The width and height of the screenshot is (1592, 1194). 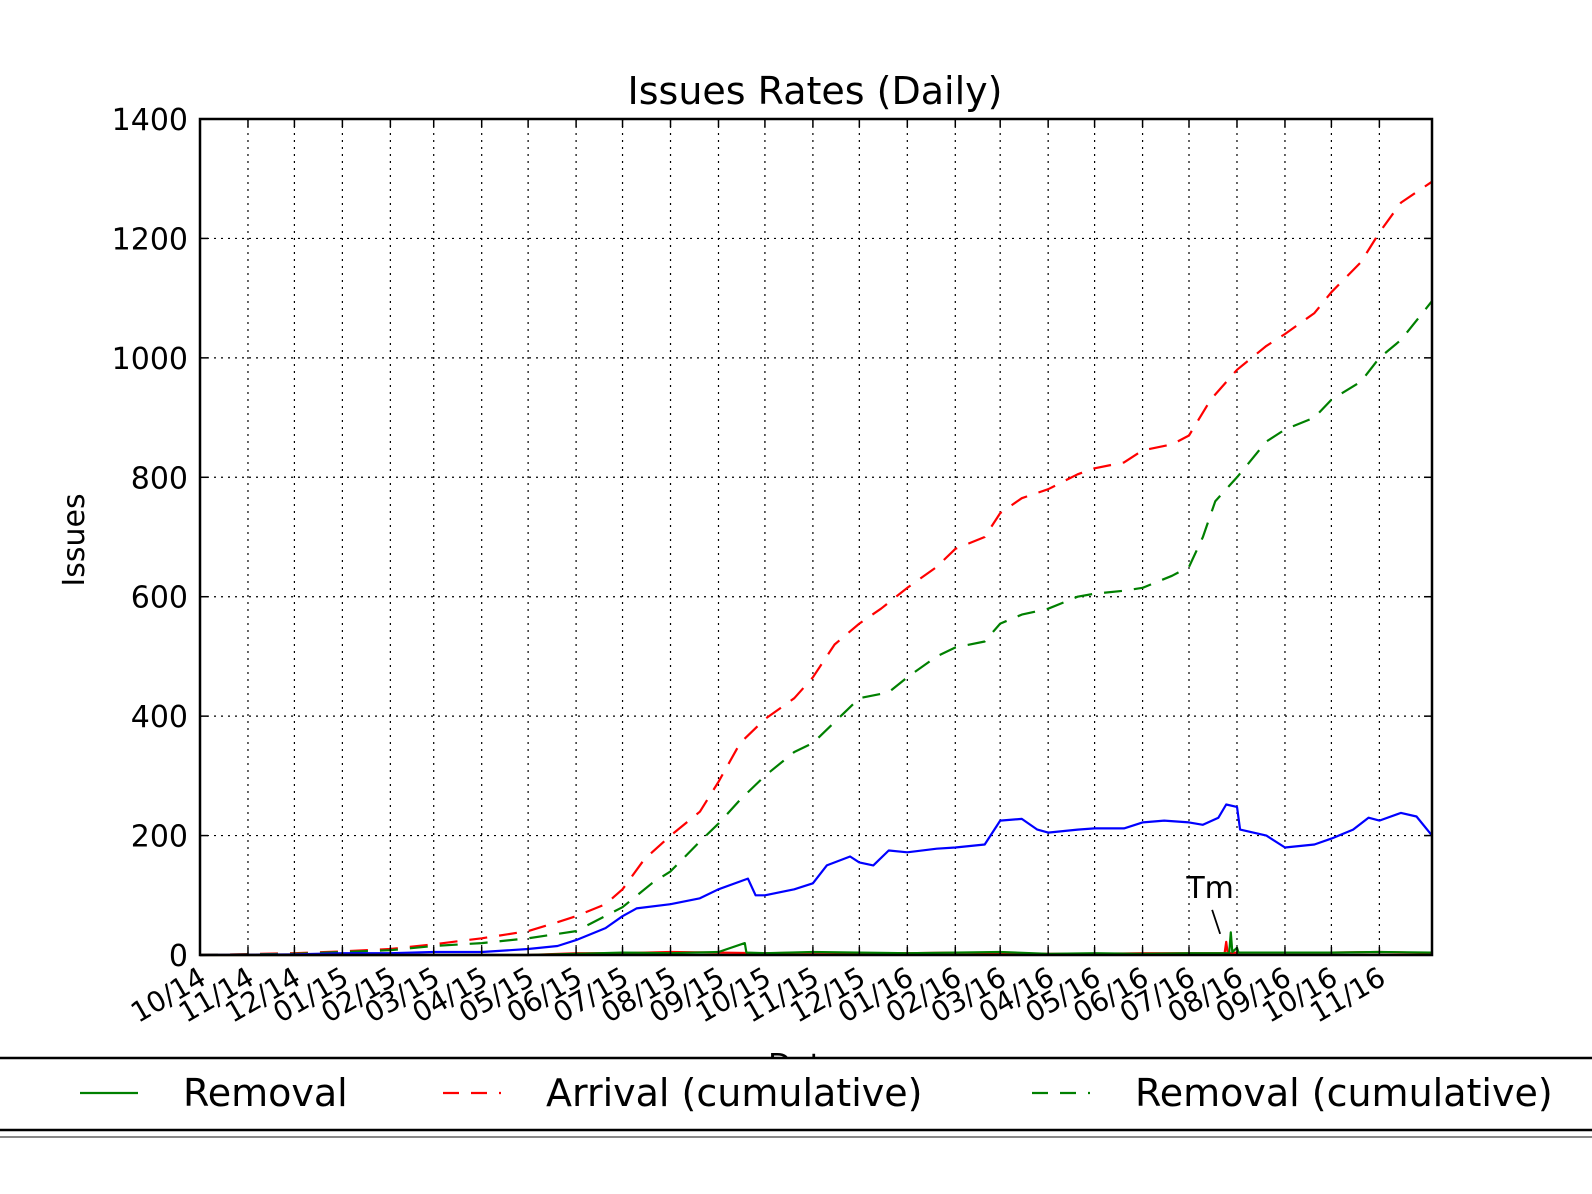 I want to click on y-tick-label: 1400, so click(x=150, y=120).